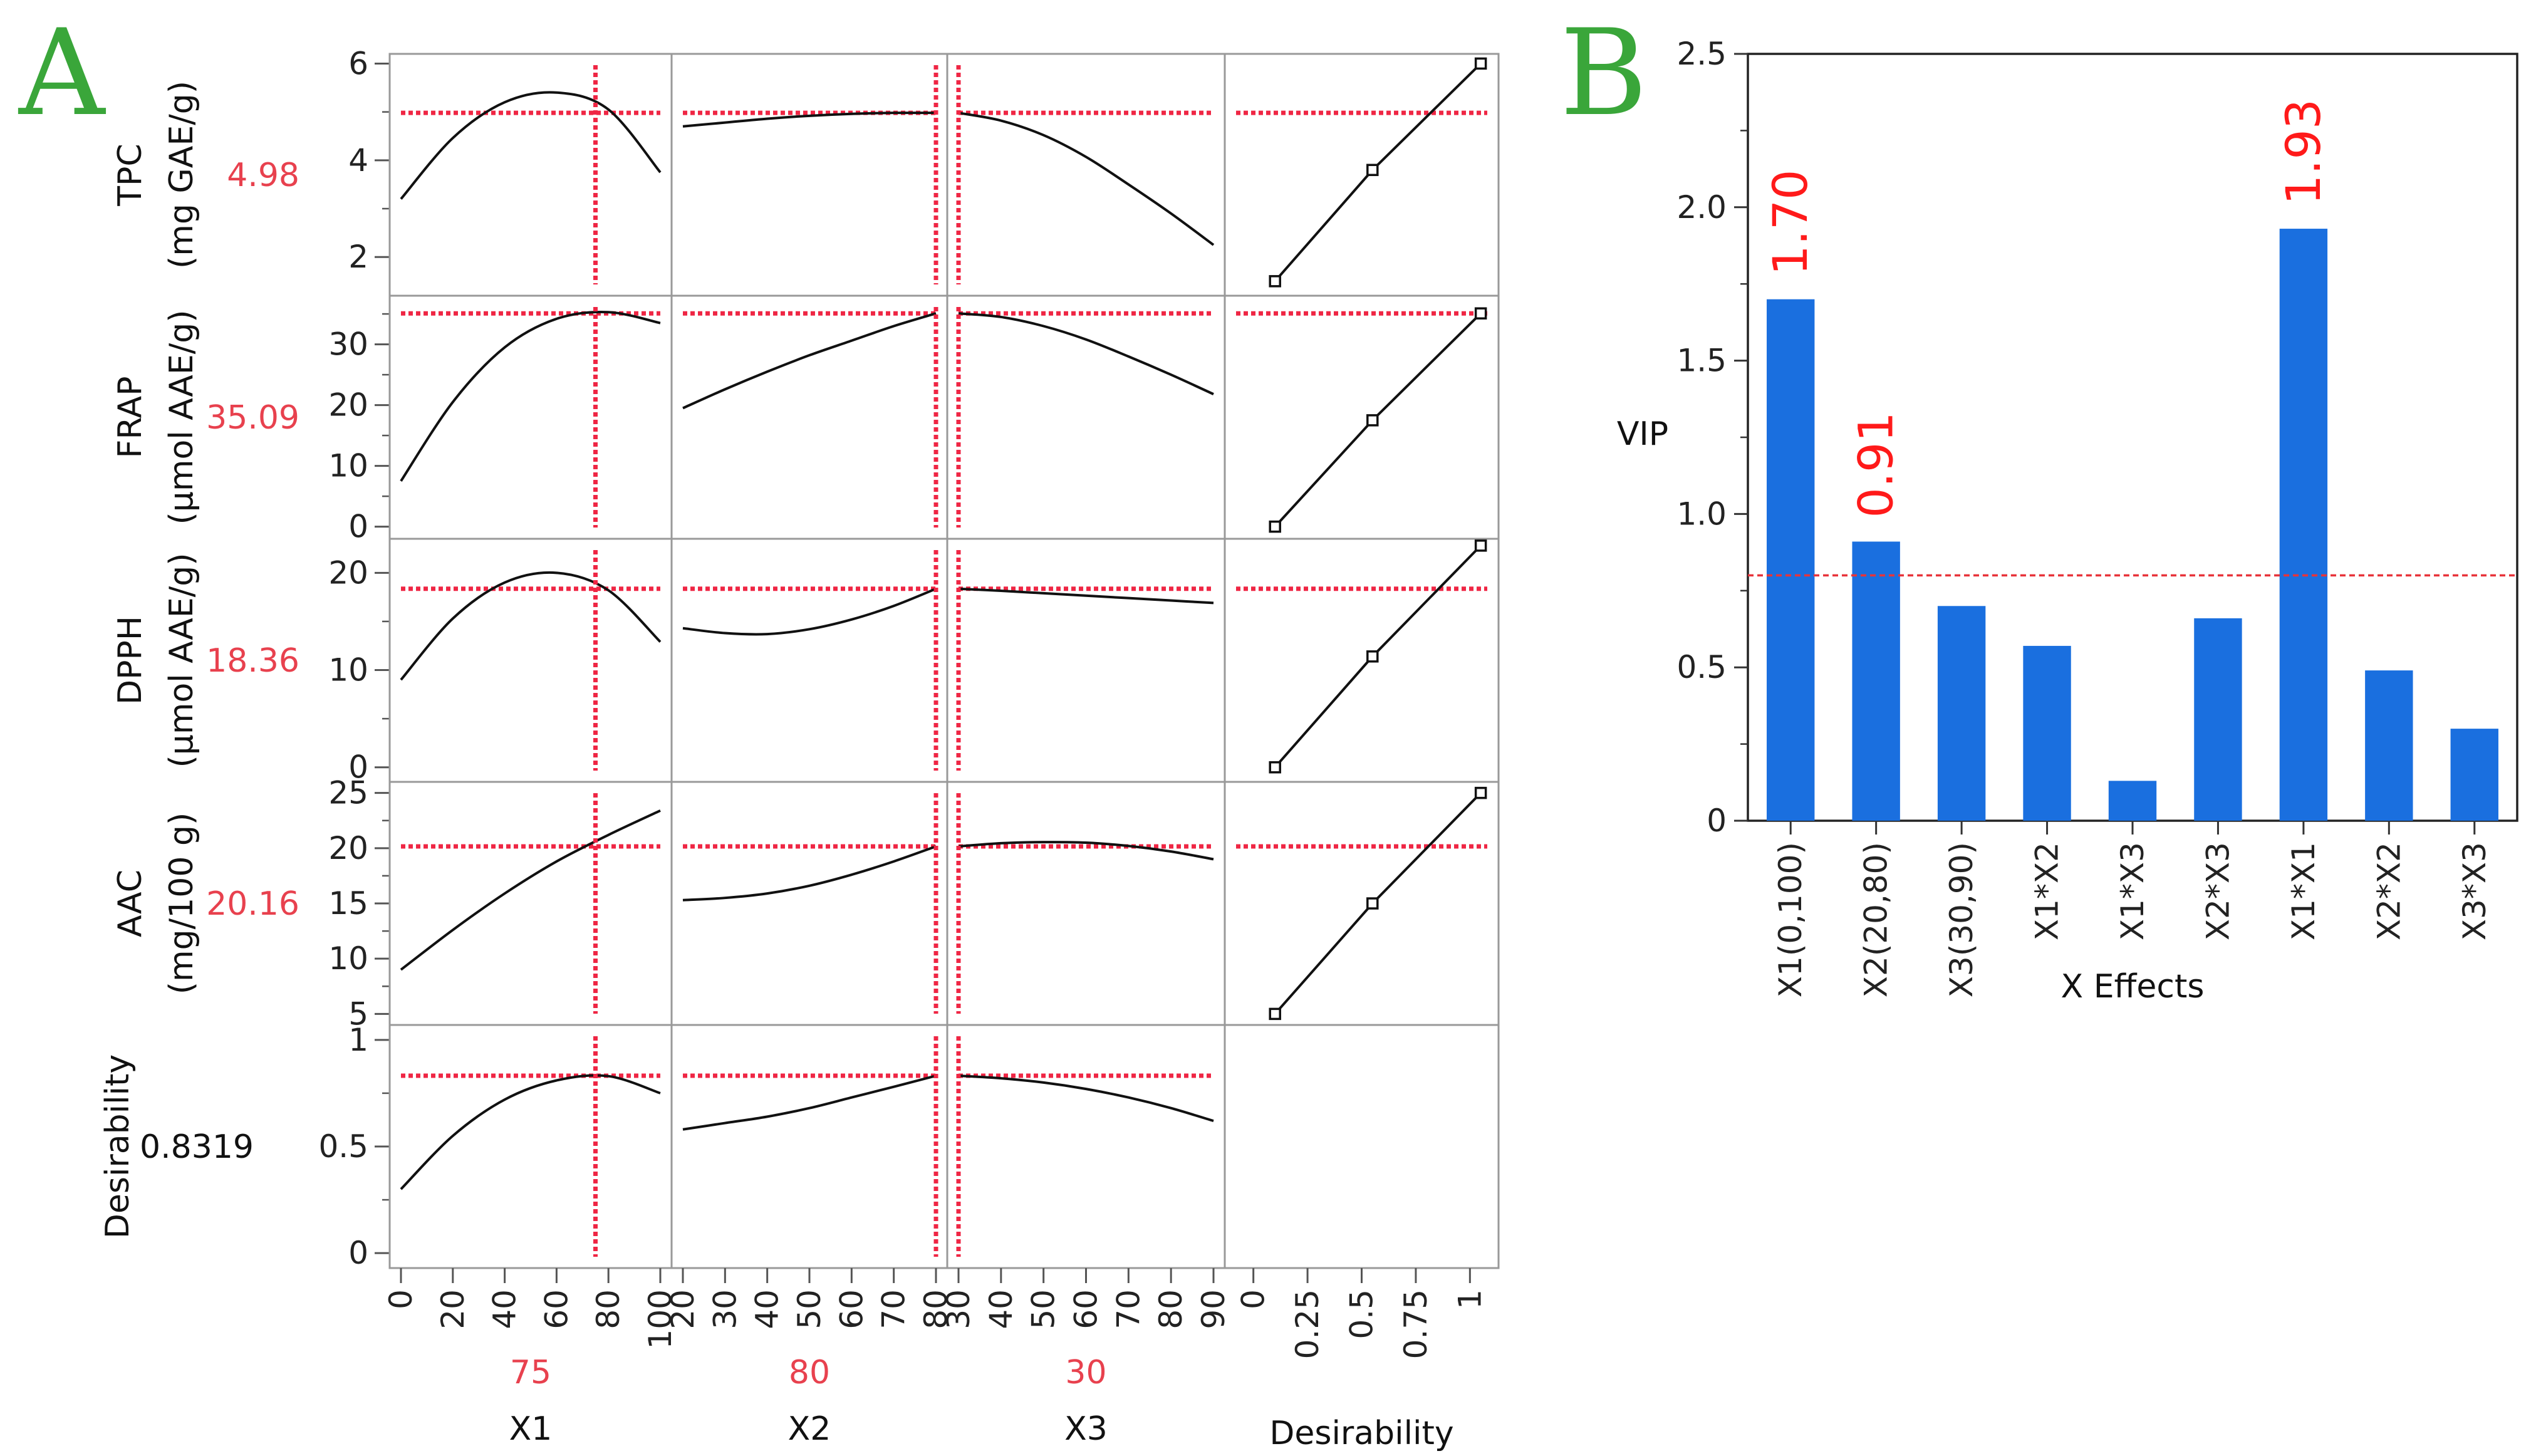 The height and width of the screenshot is (1456, 2536). Describe the element at coordinates (958, 1309) in the screenshot. I see `x-tick-label: 30` at that location.